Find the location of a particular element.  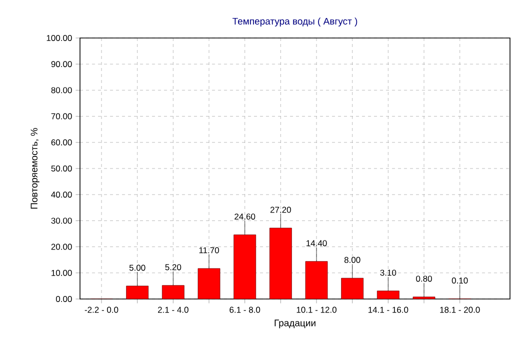

x-tick-label: 14.1 - 16.0 is located at coordinates (388, 309).